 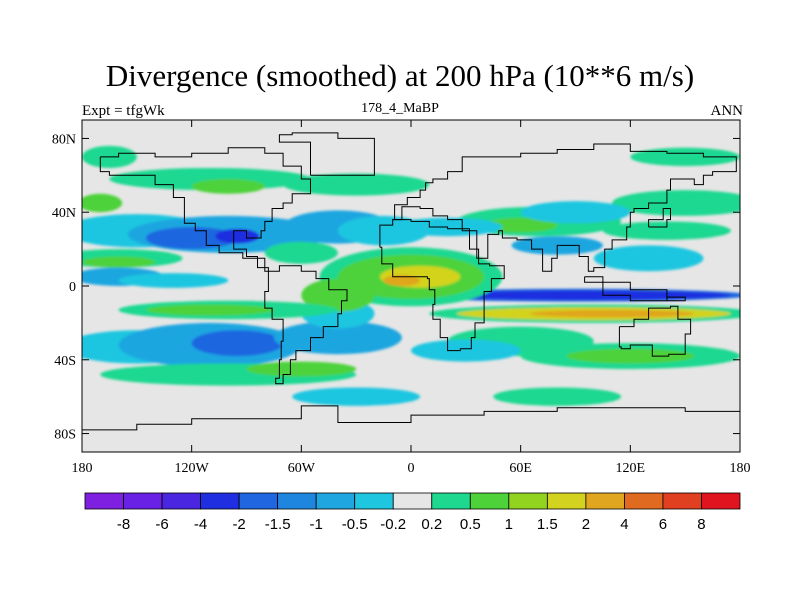 What do you see at coordinates (355, 524) in the screenshot?
I see `colorbar-label: -0.5` at bounding box center [355, 524].